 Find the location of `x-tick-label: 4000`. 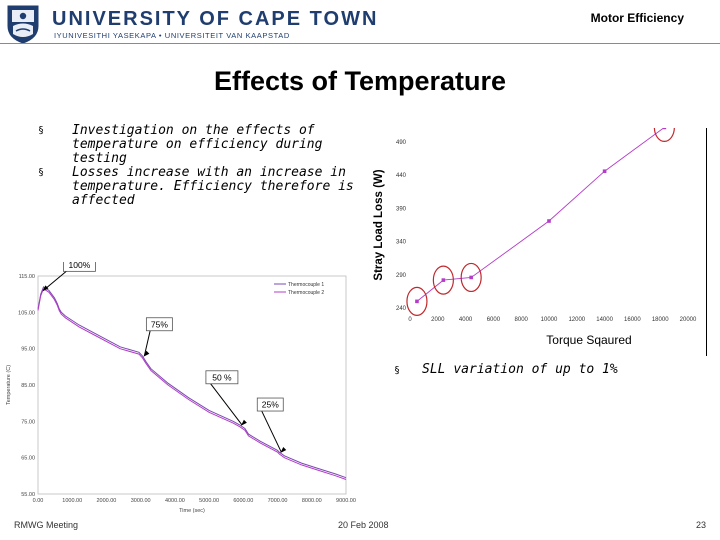

x-tick-label: 4000 is located at coordinates (466, 320).